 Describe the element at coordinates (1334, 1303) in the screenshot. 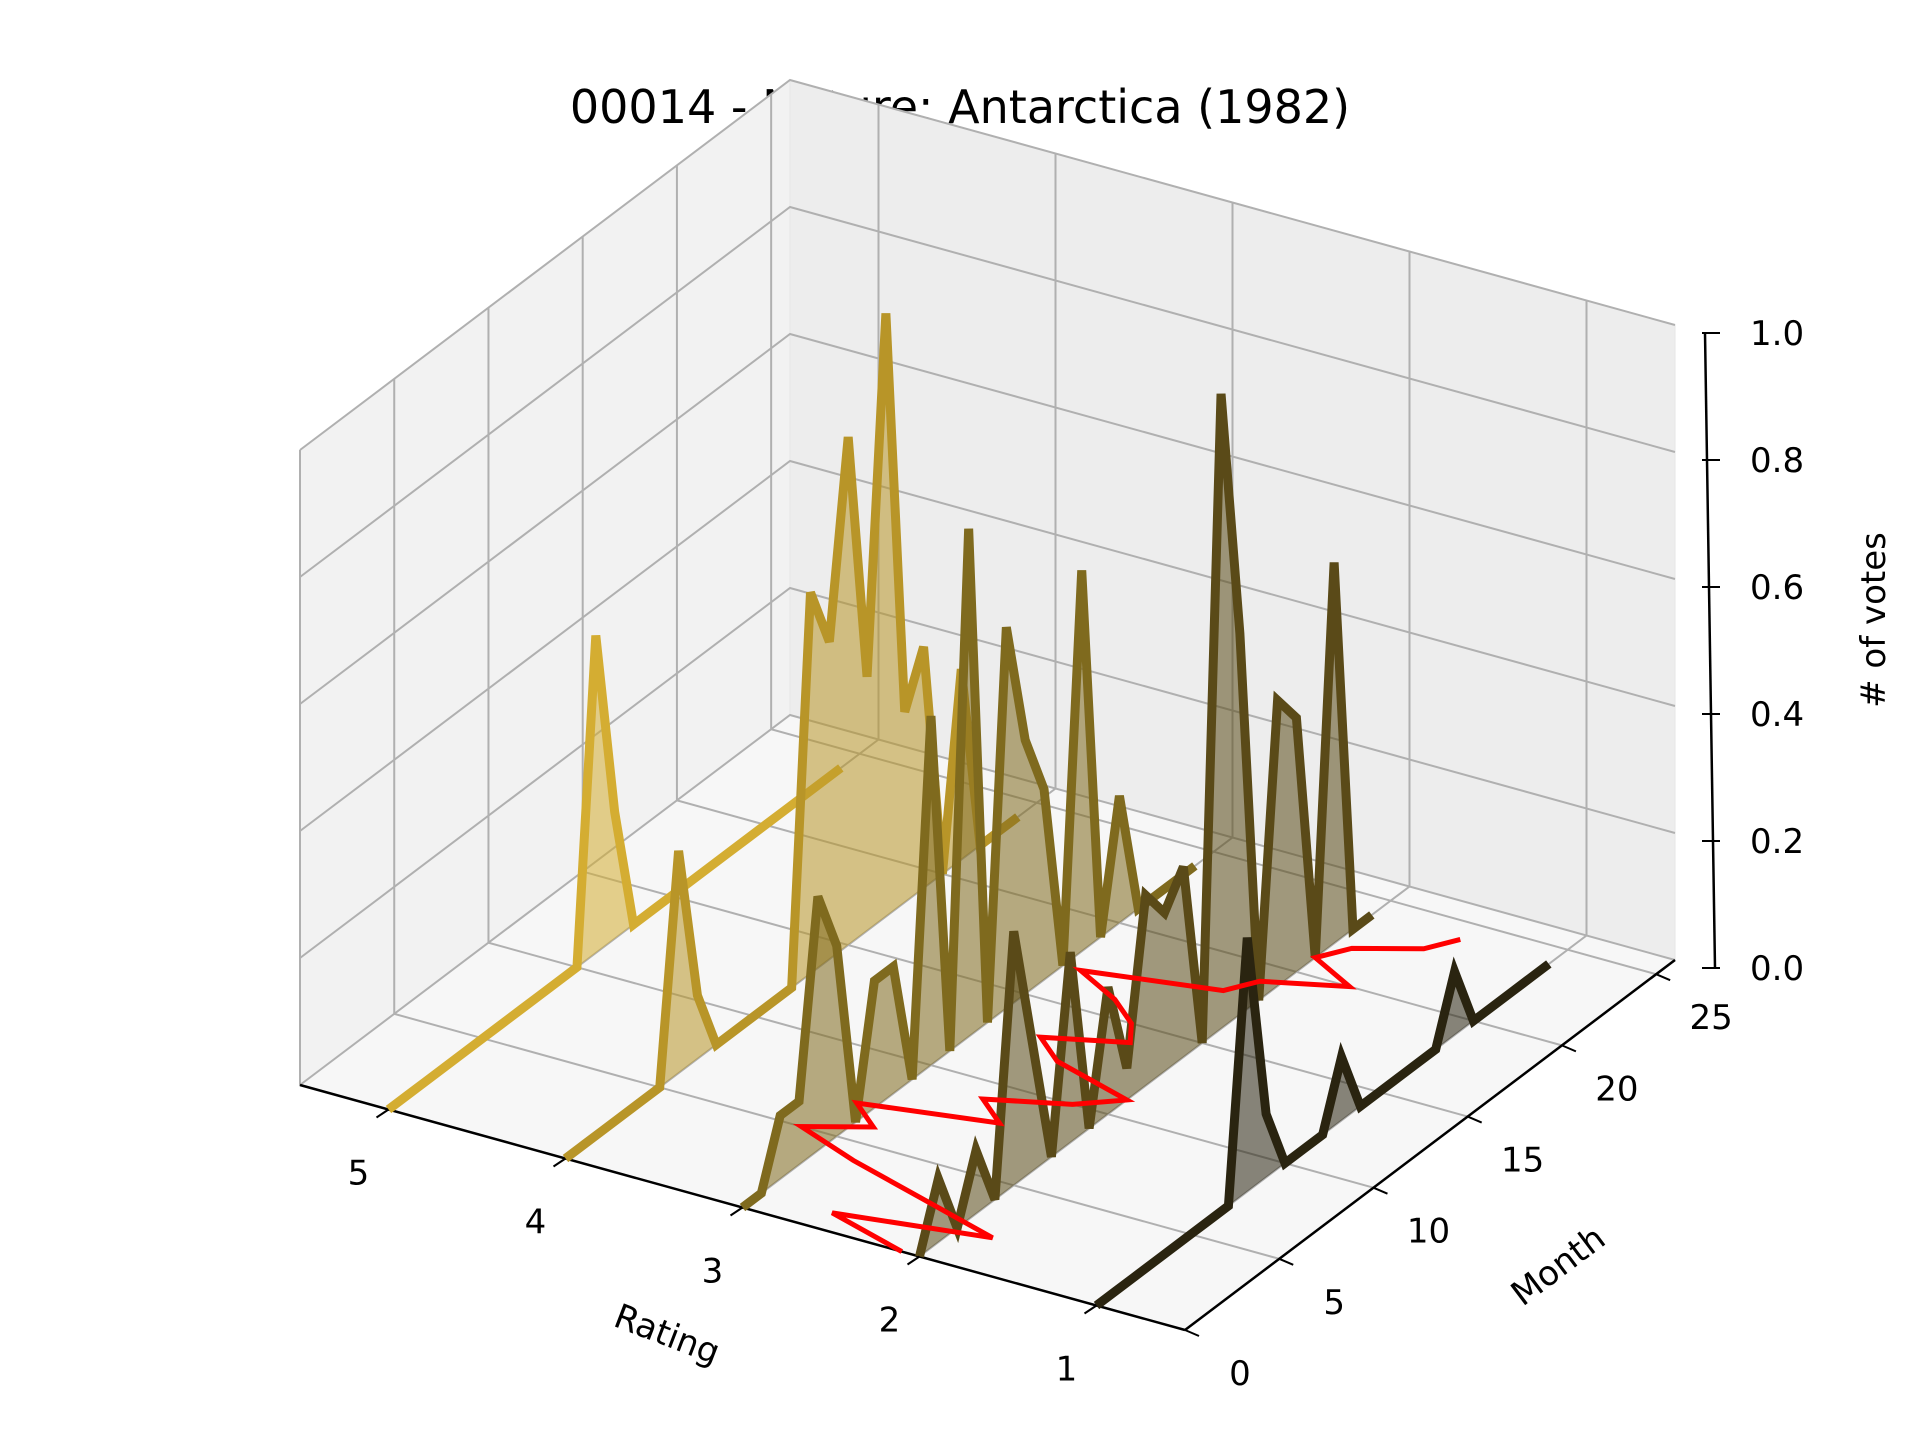

I see `month-tick-label: 5` at that location.